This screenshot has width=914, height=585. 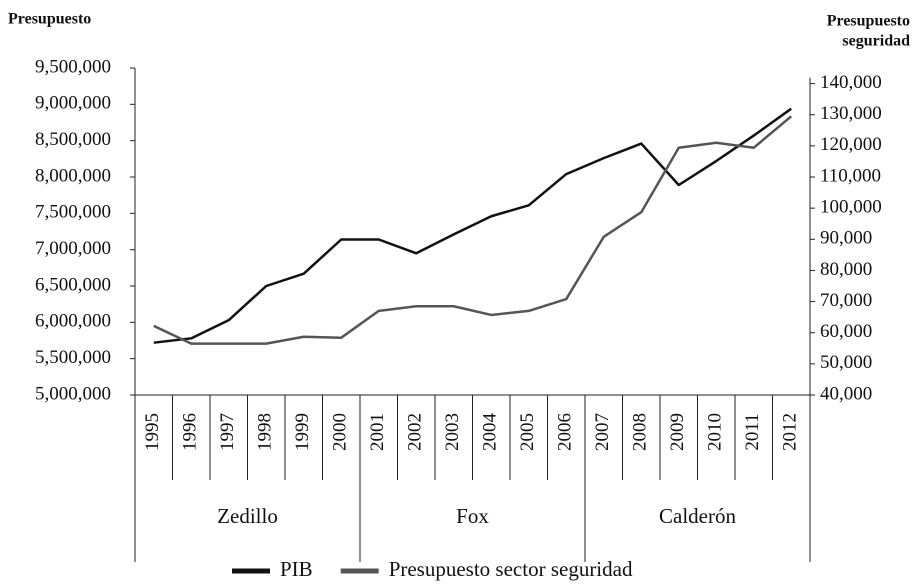 I want to click on y2-tick-label: 110,000, so click(x=850, y=175).